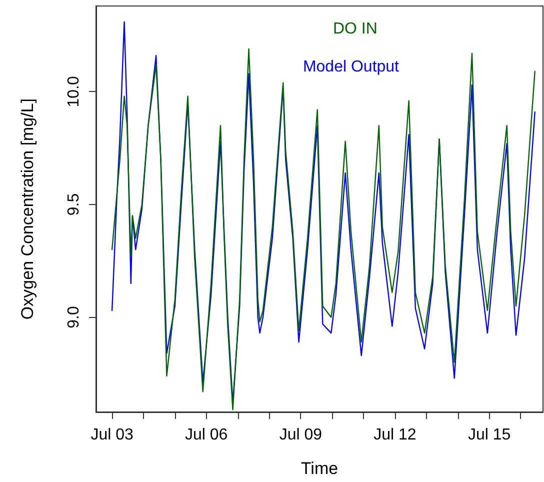 This screenshot has width=544, height=482. Describe the element at coordinates (74, 204) in the screenshot. I see `y-tick-label: 9.5` at that location.